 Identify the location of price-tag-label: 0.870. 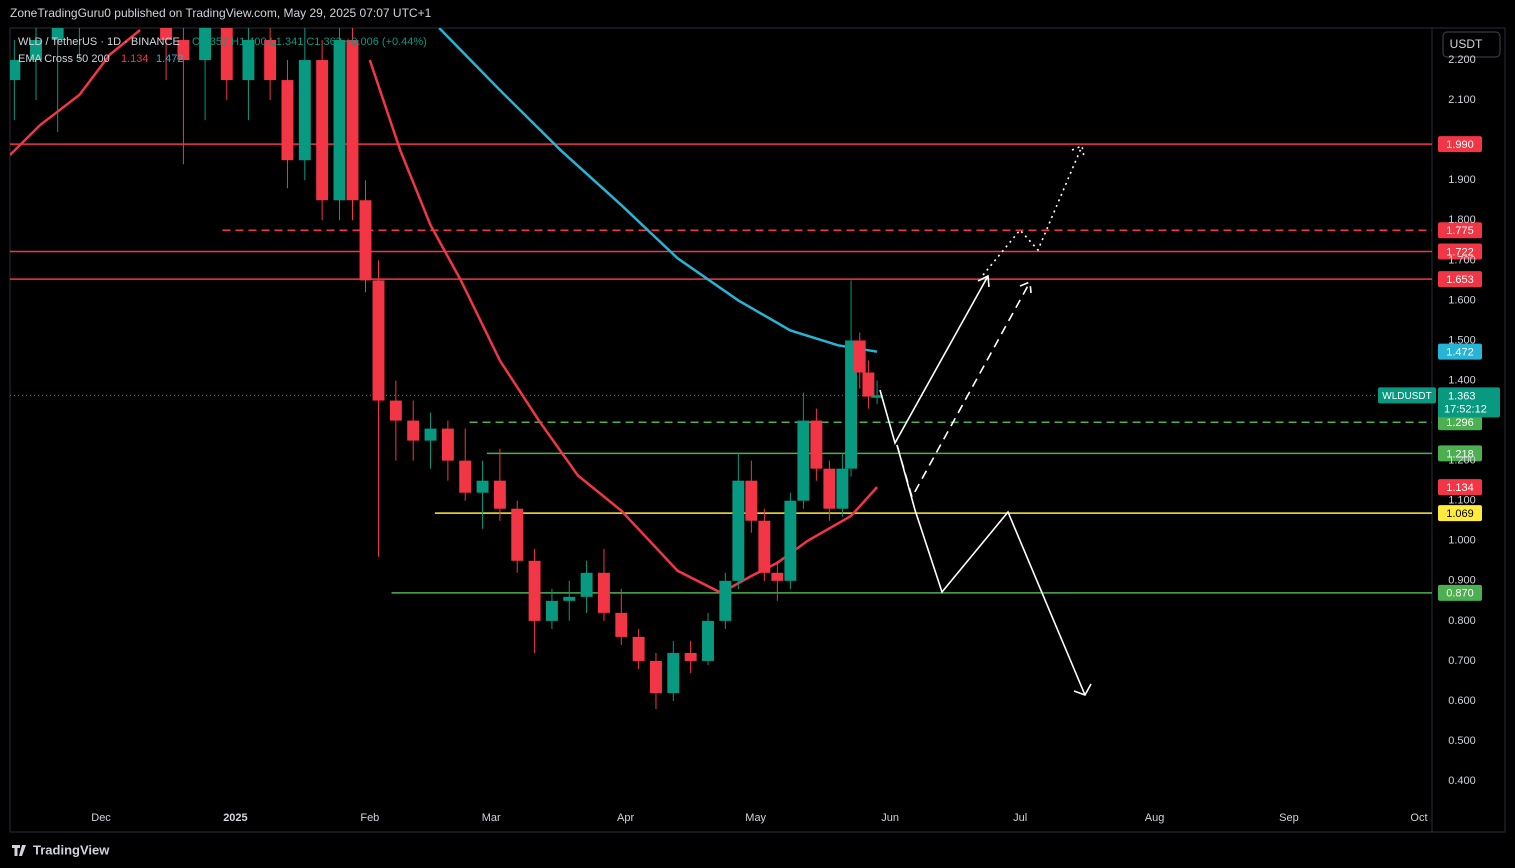
(1460, 594).